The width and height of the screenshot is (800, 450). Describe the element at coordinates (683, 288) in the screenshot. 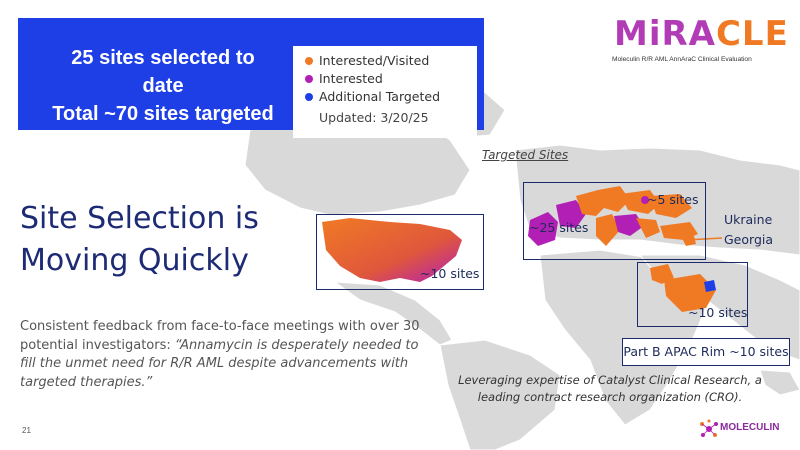

I see `mideast-highlight` at that location.